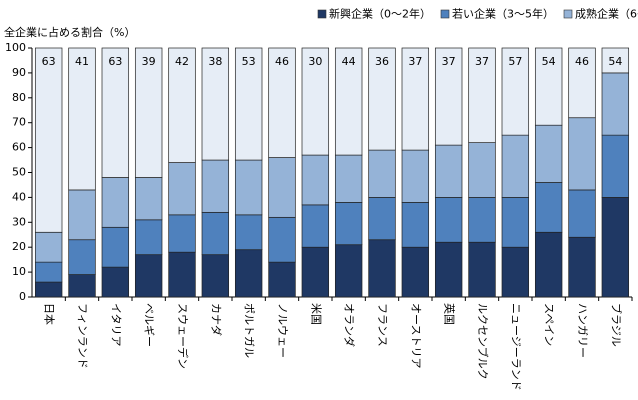  I want to click on x-tick-label: カナダ, so click(216, 319).